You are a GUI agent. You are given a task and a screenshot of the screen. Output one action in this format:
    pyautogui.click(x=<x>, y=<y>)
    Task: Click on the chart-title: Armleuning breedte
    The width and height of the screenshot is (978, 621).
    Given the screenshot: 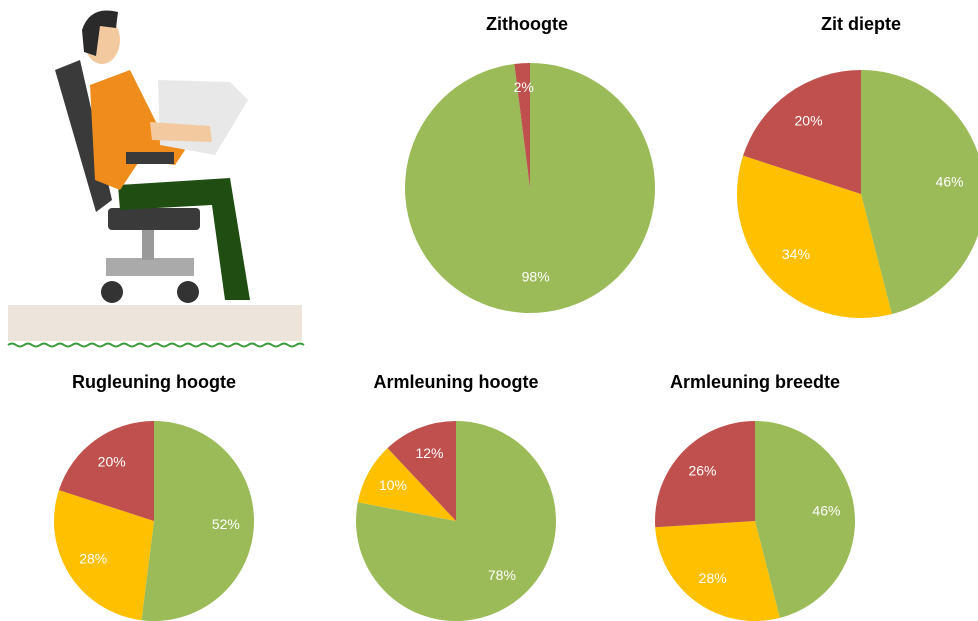 What is the action you would take?
    pyautogui.click(x=755, y=382)
    